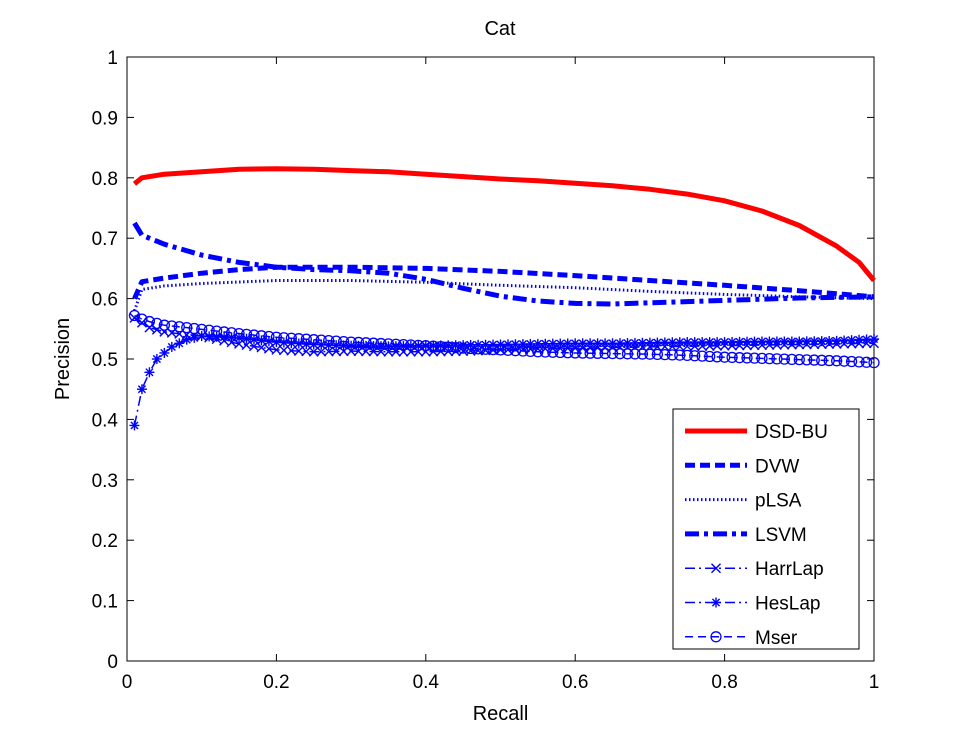 Image resolution: width=966 pixels, height=743 pixels. I want to click on y-tick-label: 0.3, so click(105, 481).